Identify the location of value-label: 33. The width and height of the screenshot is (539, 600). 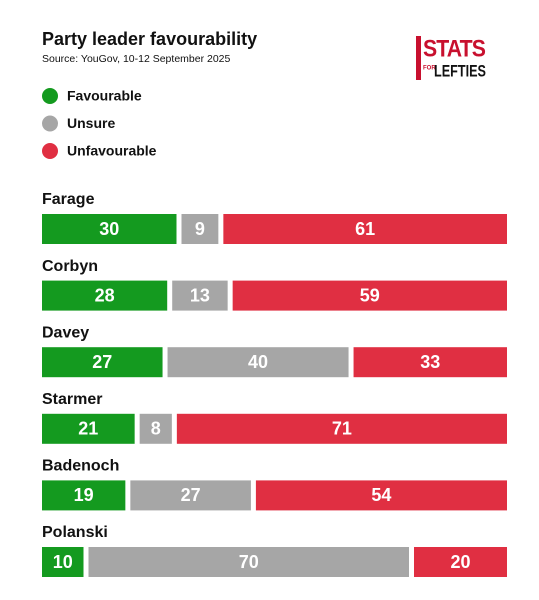
(430, 362).